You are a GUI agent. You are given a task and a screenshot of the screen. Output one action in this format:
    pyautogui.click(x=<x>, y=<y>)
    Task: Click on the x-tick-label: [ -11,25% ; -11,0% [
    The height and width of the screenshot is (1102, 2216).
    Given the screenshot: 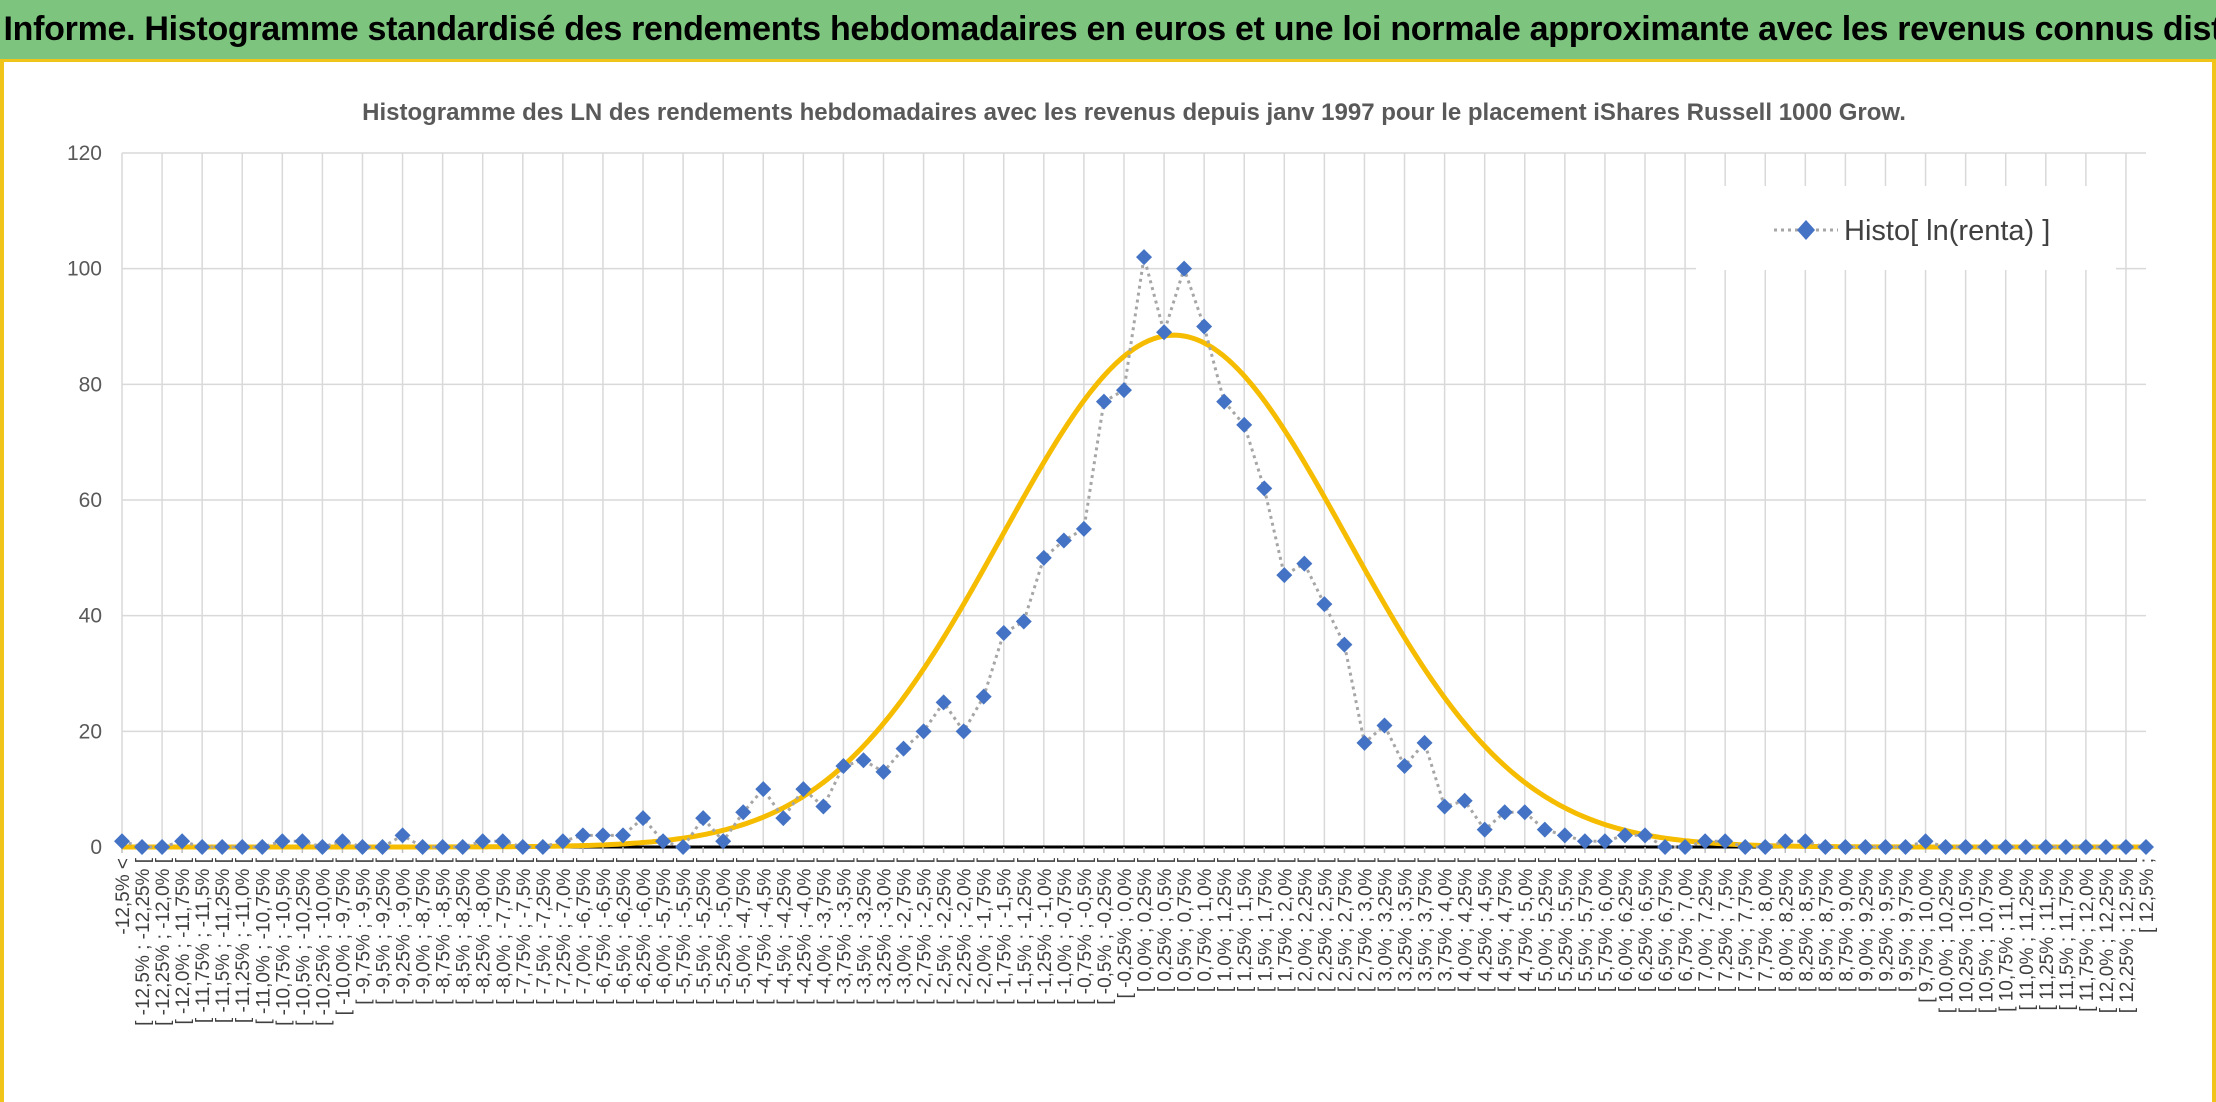 What is the action you would take?
    pyautogui.click(x=243, y=940)
    